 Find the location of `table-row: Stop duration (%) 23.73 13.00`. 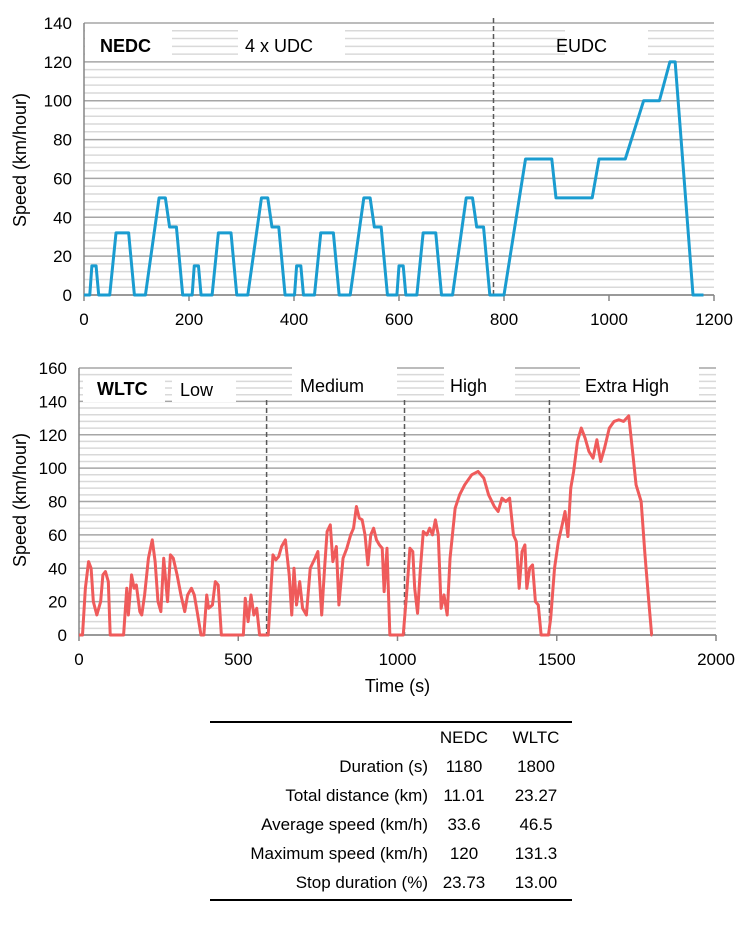

table-row: Stop duration (%) 23.73 13.00 is located at coordinates (391, 882).